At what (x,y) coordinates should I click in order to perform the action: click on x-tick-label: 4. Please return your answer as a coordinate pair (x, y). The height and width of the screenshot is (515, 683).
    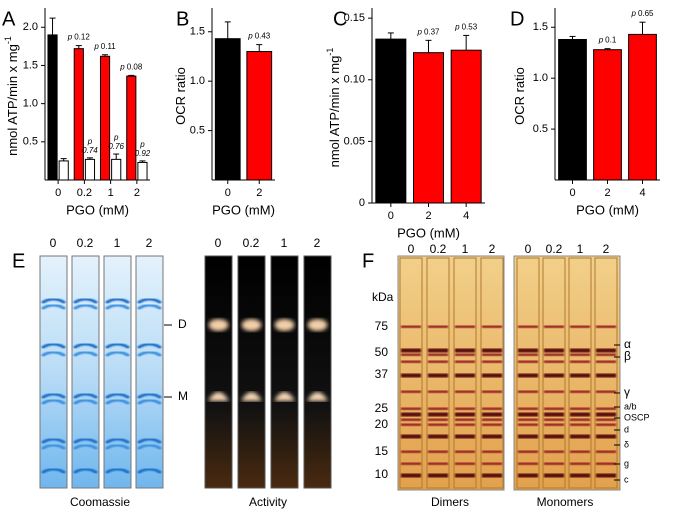
    Looking at the image, I should click on (466, 216).